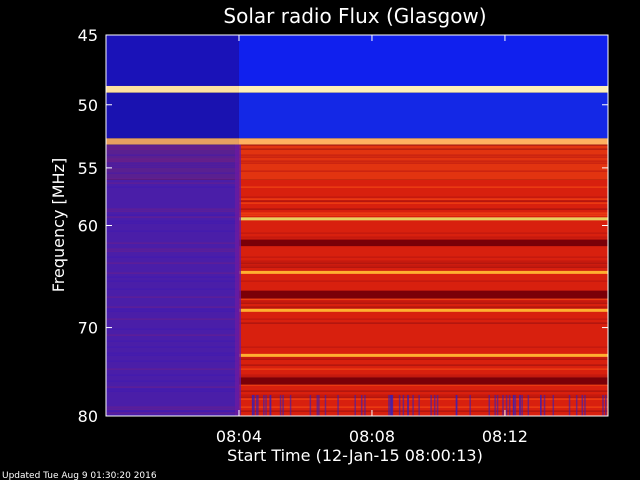  What do you see at coordinates (88, 105) in the screenshot?
I see `y-tick-label: 50` at bounding box center [88, 105].